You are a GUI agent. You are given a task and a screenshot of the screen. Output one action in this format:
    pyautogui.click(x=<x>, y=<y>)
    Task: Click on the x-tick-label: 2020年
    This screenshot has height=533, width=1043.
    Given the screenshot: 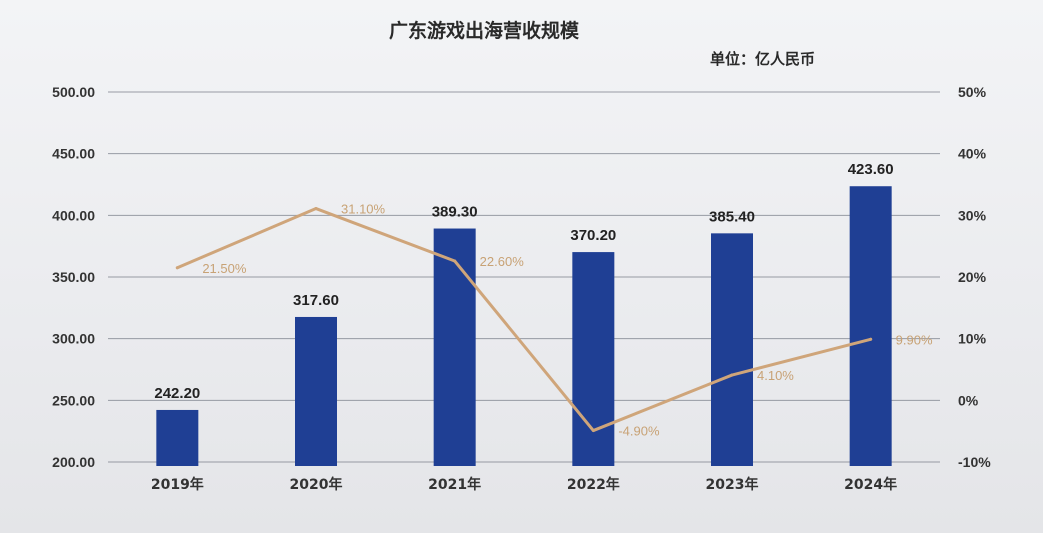 What is the action you would take?
    pyautogui.click(x=316, y=484)
    